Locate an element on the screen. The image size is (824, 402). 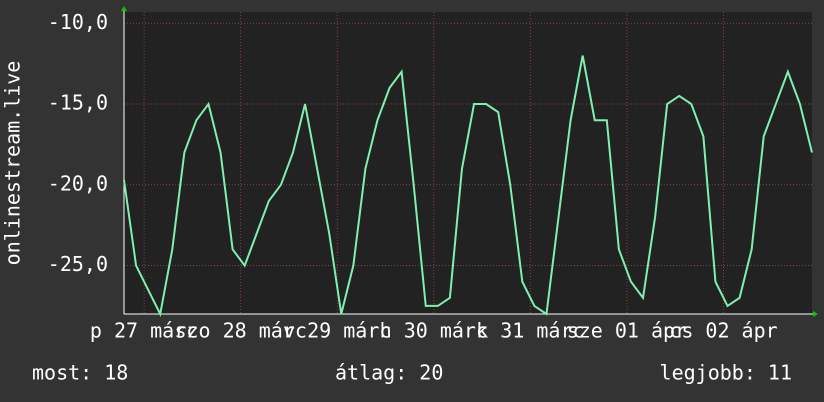
x-tick-label: szo 28 márc is located at coordinates (240, 331).